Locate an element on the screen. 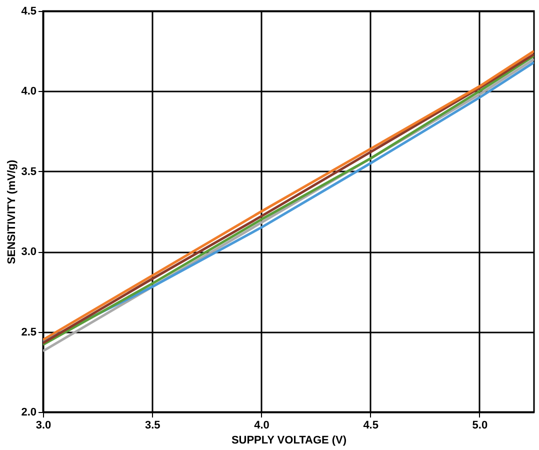 The width and height of the screenshot is (539, 450). y-tick-label: 2.0 is located at coordinates (28, 412).